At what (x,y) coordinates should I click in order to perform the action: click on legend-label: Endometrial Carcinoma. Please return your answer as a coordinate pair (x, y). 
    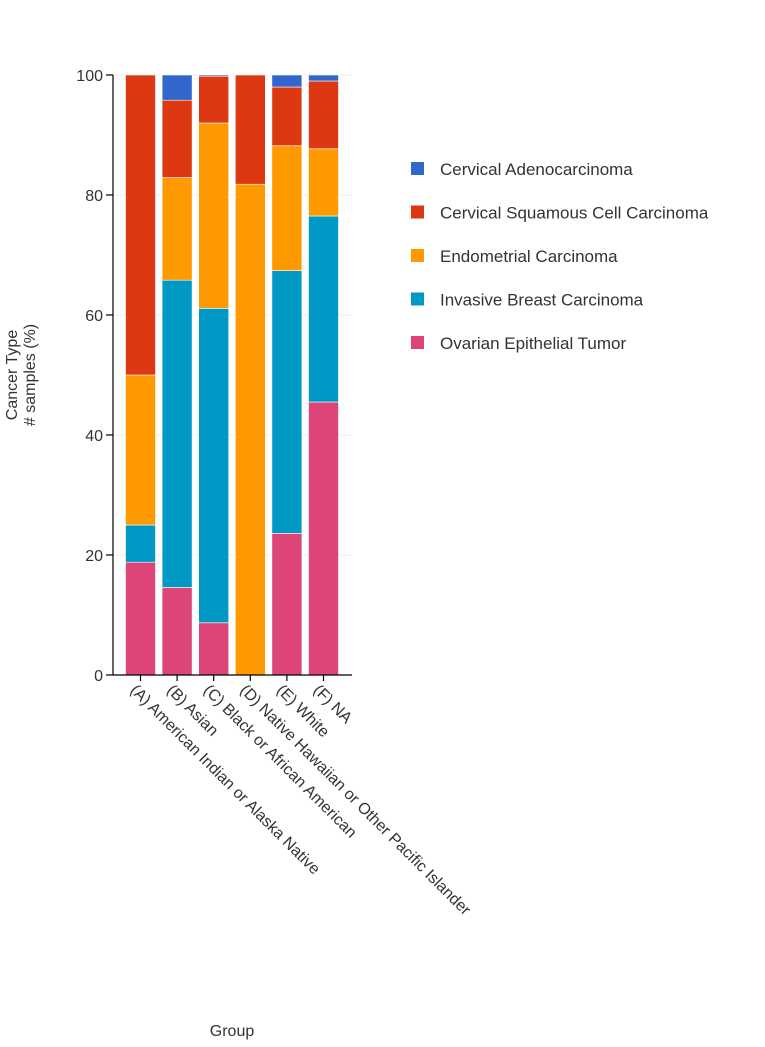
    Looking at the image, I should click on (529, 256).